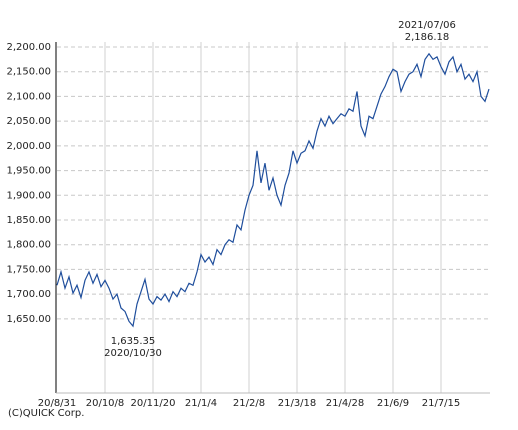 Image resolution: width=518 pixels, height=430 pixels. What do you see at coordinates (153, 403) in the screenshot?
I see `x-tick-label: 20/11/20` at bounding box center [153, 403].